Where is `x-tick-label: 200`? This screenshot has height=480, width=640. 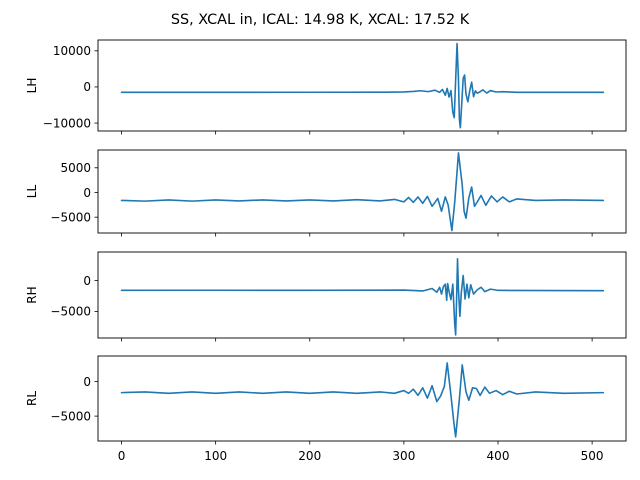
x-tick-label: 200 is located at coordinates (309, 456).